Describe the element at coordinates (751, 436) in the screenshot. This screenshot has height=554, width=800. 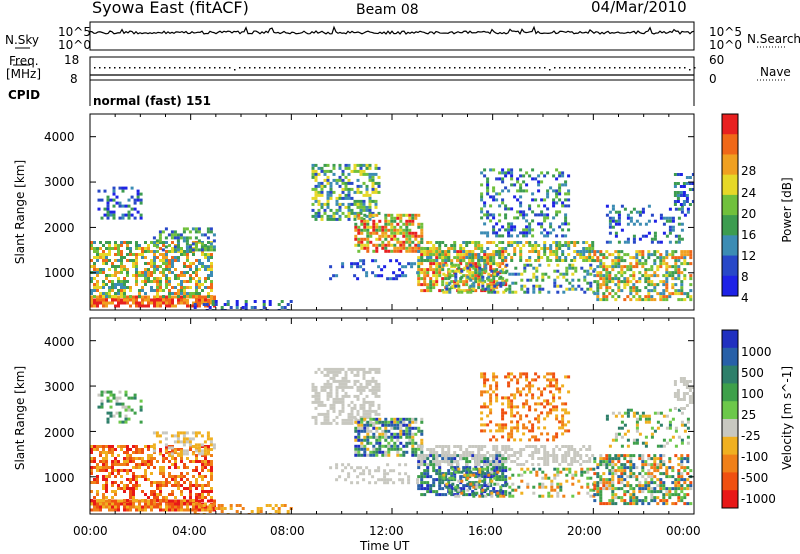
I see `vel-cb-tick-m25: -25` at that location.